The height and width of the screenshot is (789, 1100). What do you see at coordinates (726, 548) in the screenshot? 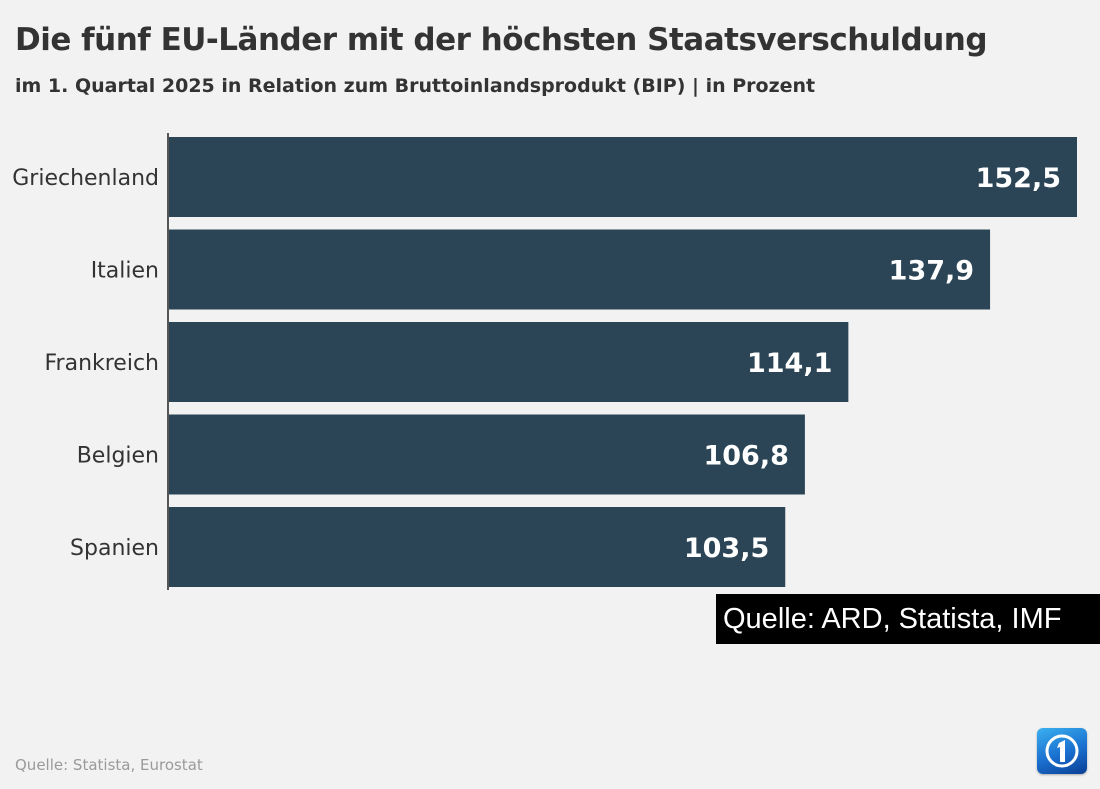
I see `value-label: 103,5` at bounding box center [726, 548].